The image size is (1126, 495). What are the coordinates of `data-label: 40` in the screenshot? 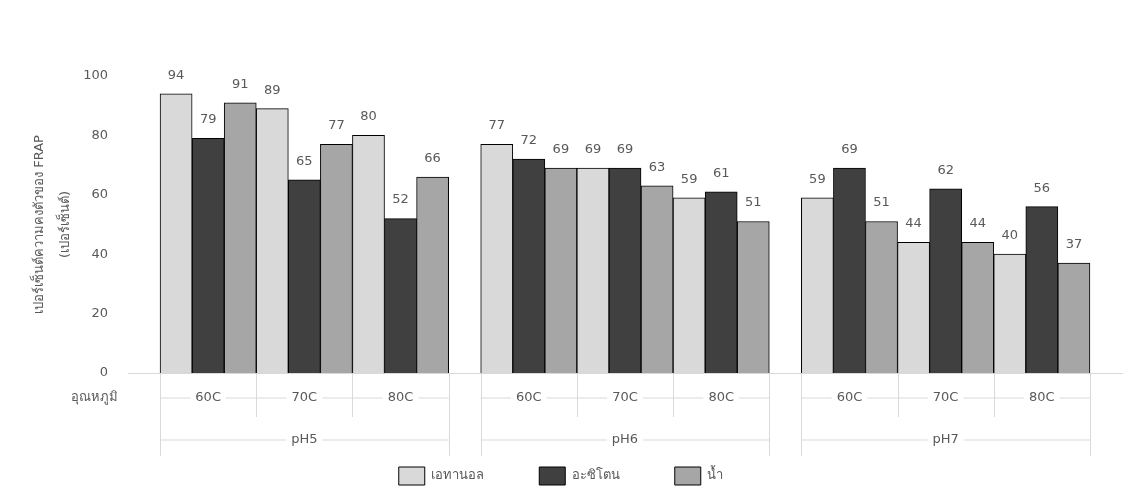 It's located at (1010, 235).